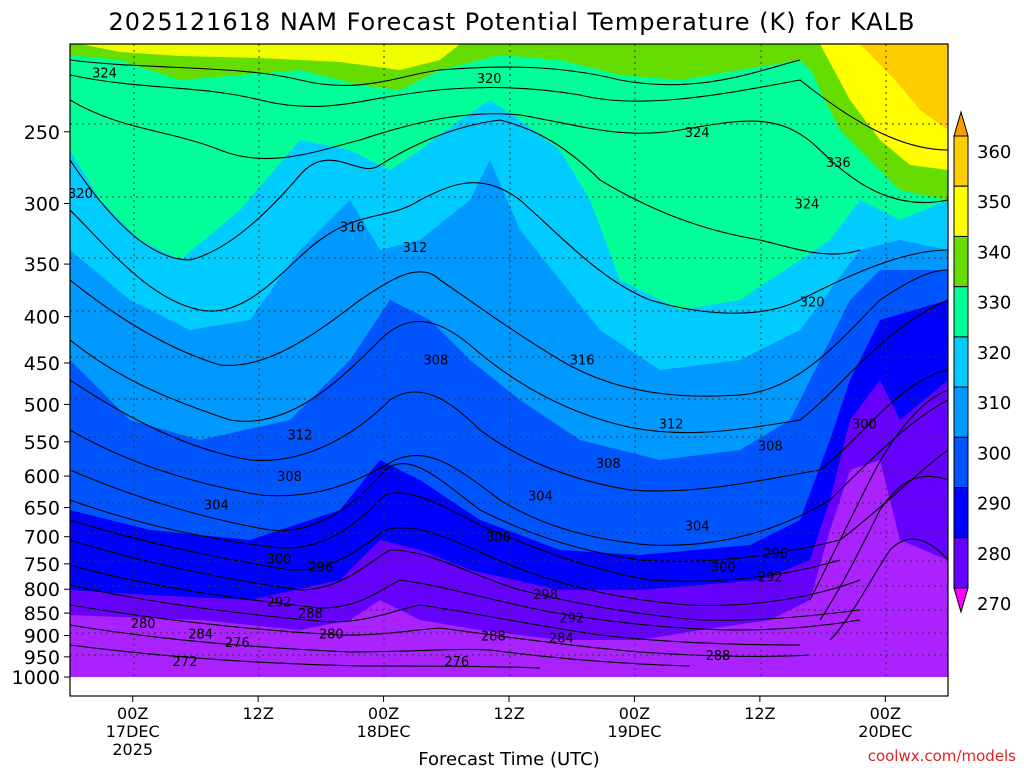  Describe the element at coordinates (42, 590) in the screenshot. I see `y-tick-label: 800` at that location.